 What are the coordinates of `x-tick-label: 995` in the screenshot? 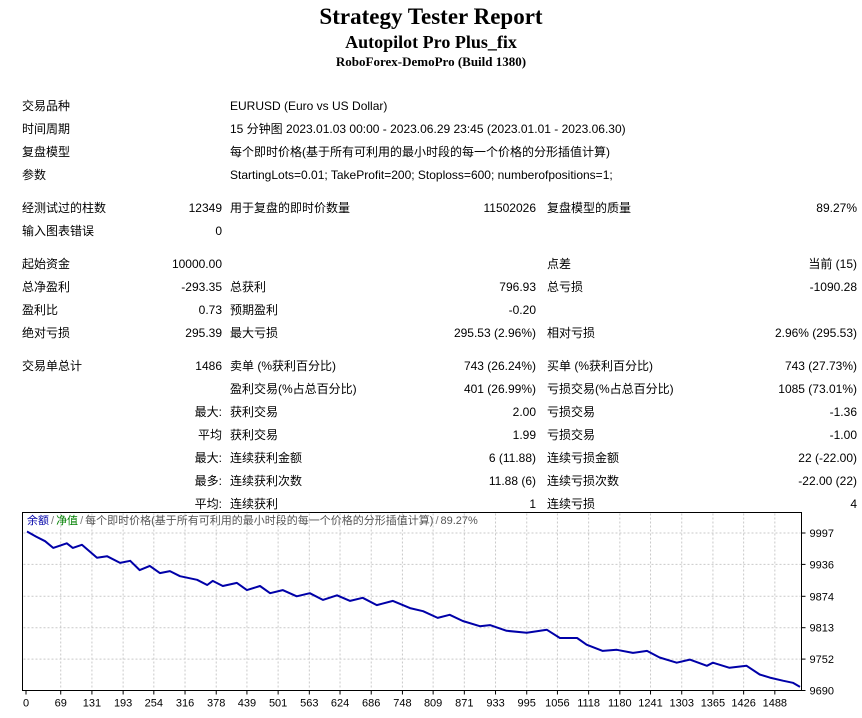 It's located at (527, 704).